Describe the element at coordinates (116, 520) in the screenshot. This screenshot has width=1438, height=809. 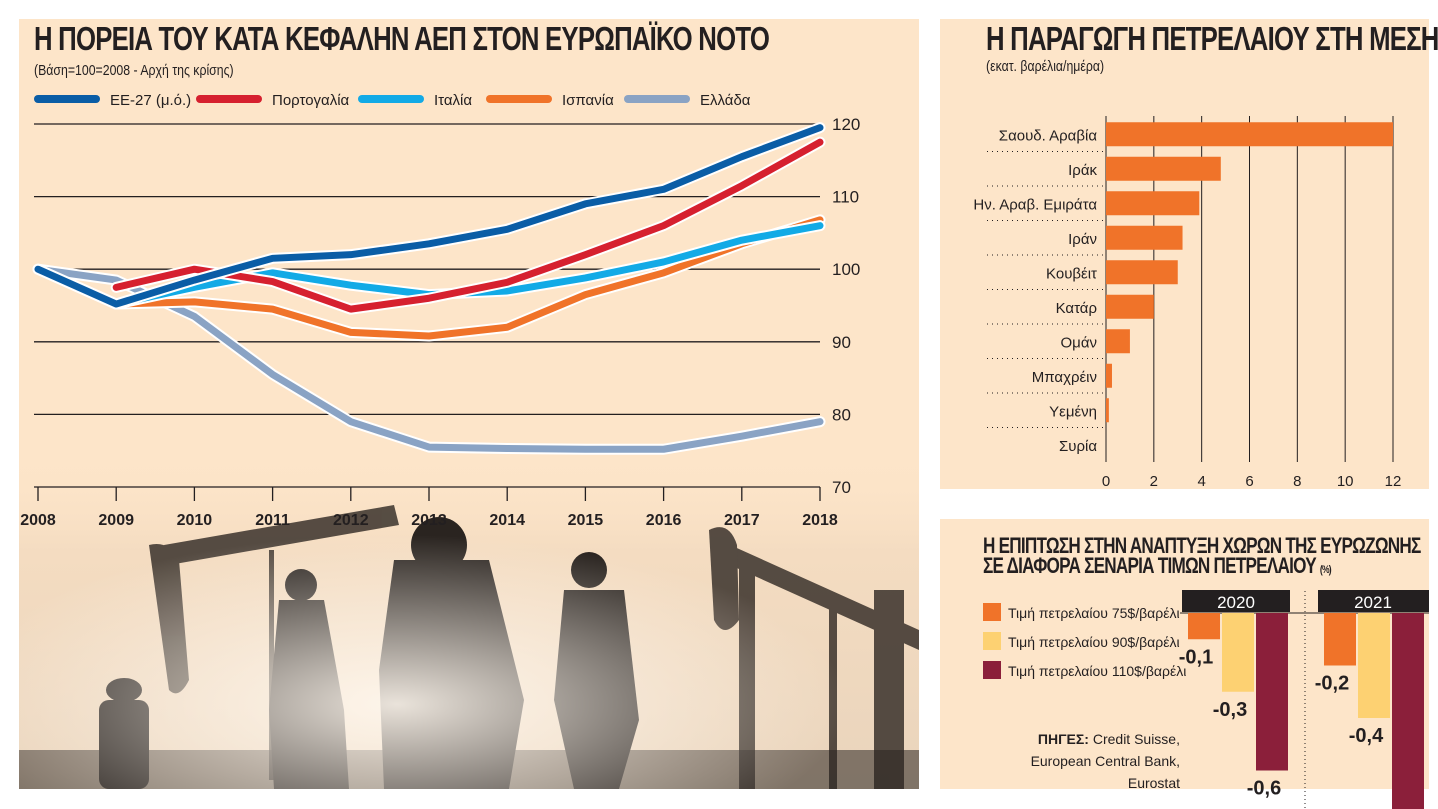
I see `x-tick-label: 2009` at that location.